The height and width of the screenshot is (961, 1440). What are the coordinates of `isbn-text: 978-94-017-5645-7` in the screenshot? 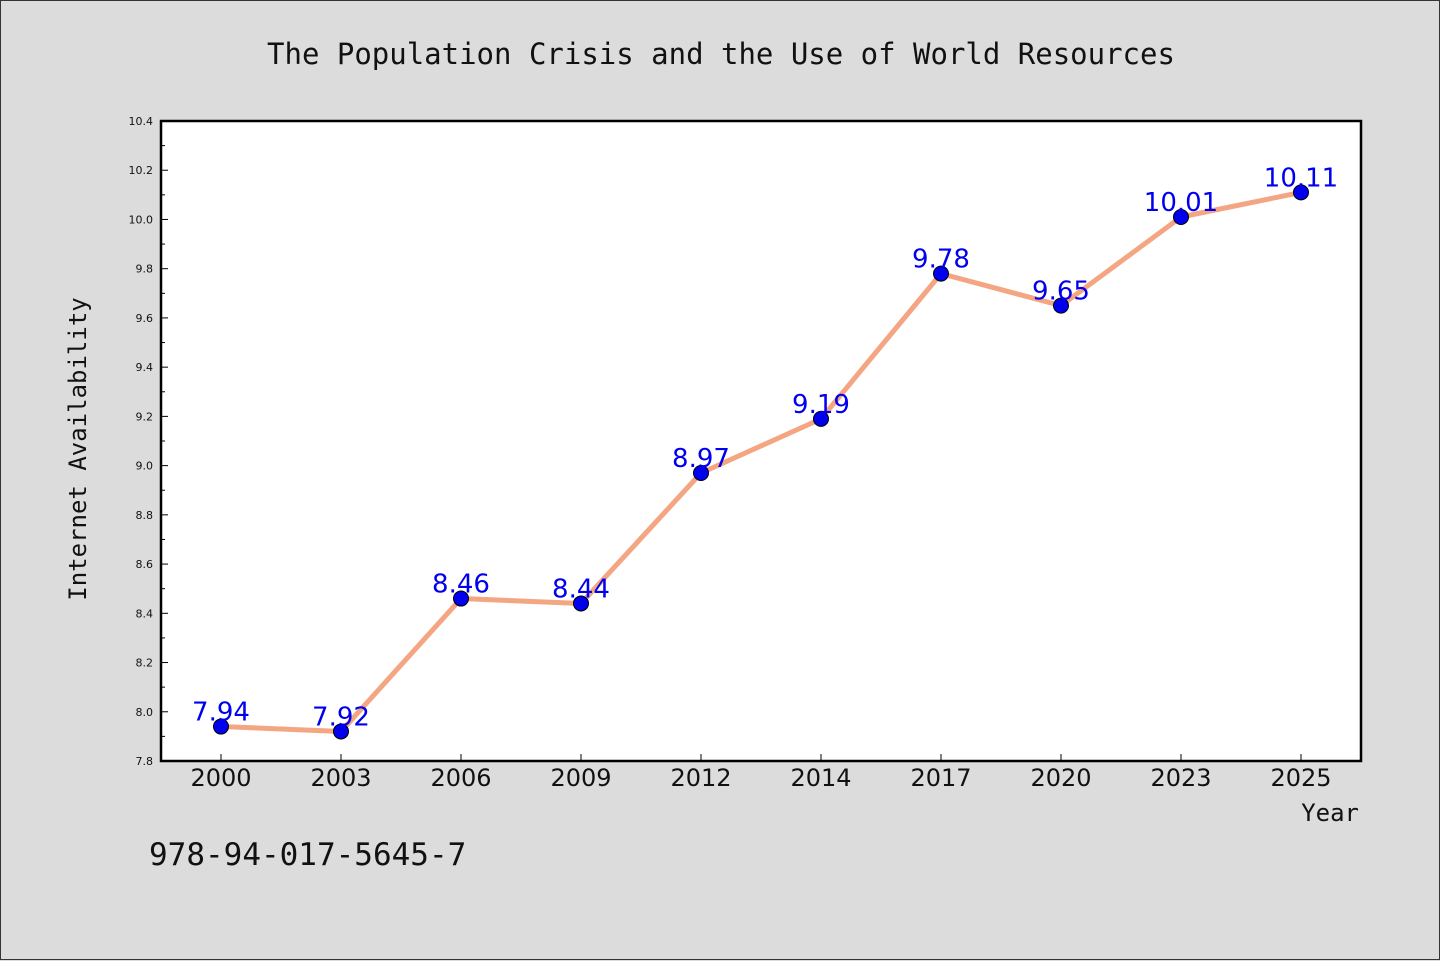 It's located at (307, 855).